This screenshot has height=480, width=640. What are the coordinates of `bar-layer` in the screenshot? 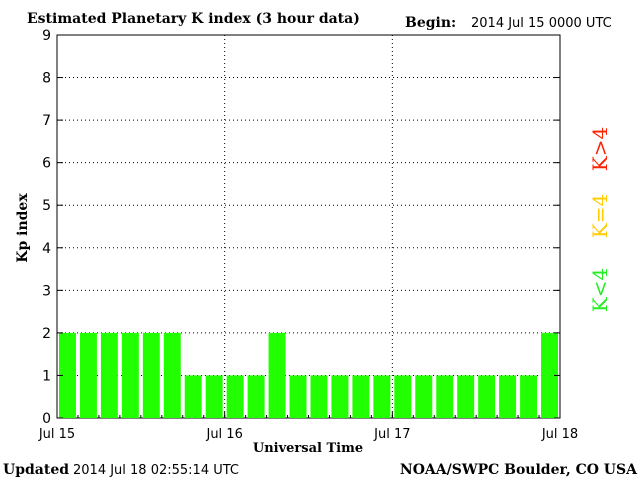 It's located at (308, 375).